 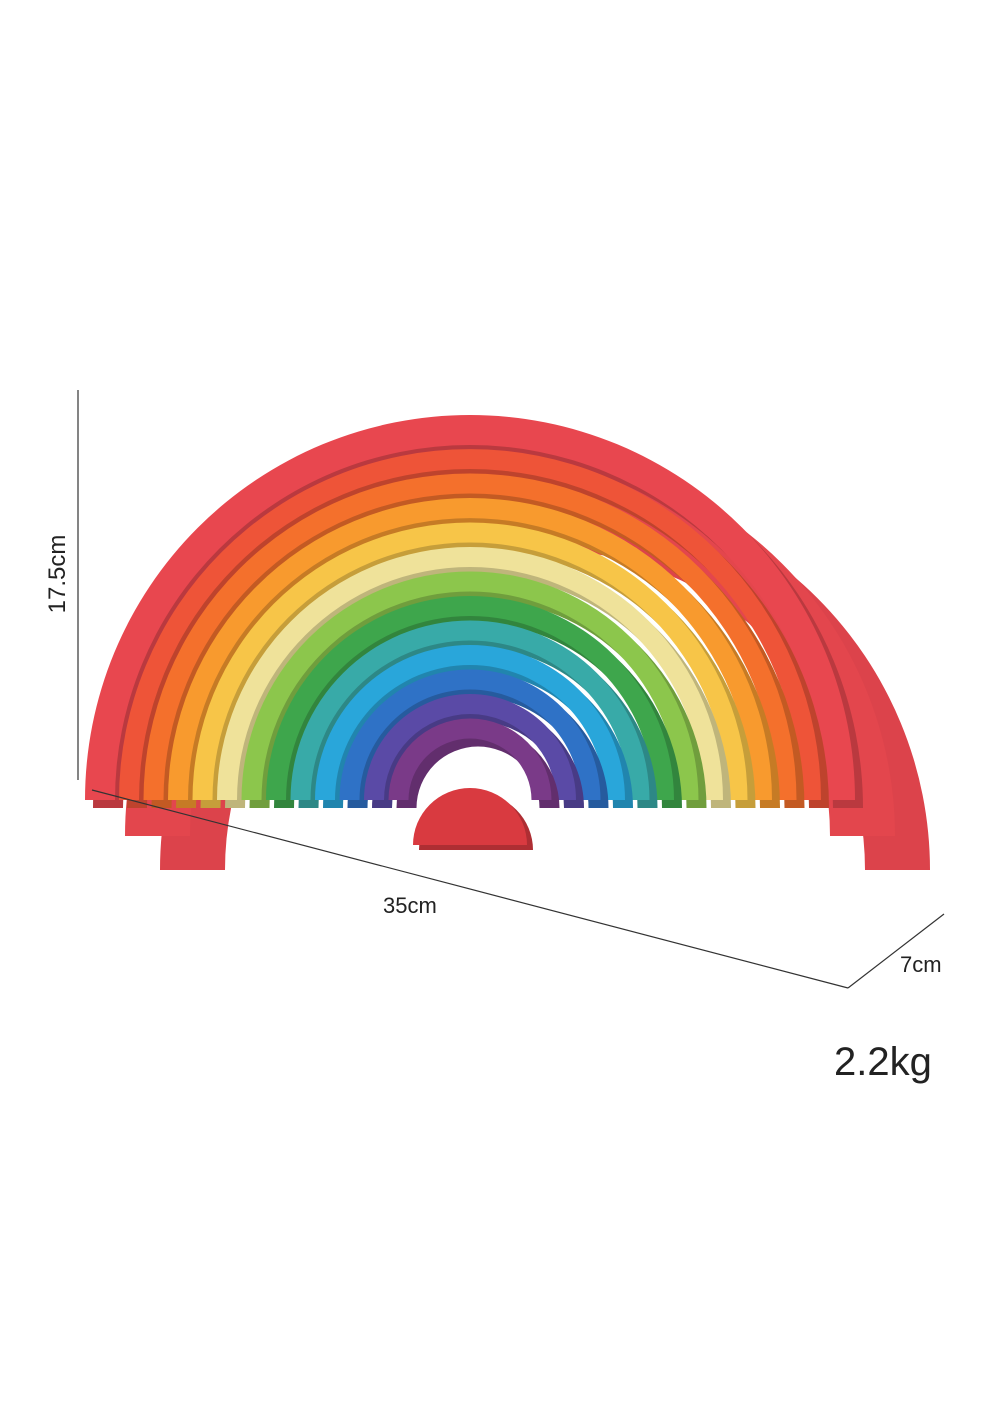 I want to click on width-dimension-line, so click(x=470, y=889).